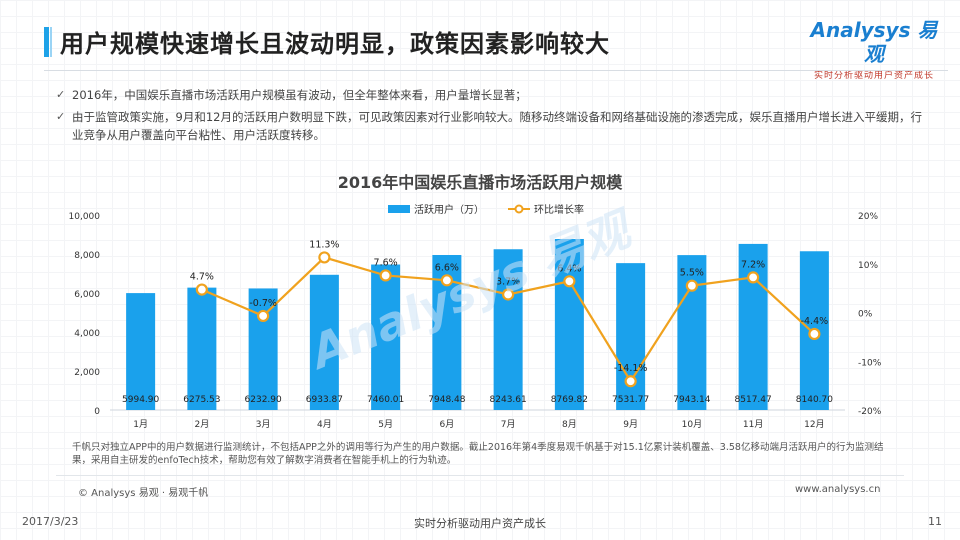 The width and height of the screenshot is (960, 540). Describe the element at coordinates (838, 489) in the screenshot. I see `website-link: www.analysys.cn` at that location.